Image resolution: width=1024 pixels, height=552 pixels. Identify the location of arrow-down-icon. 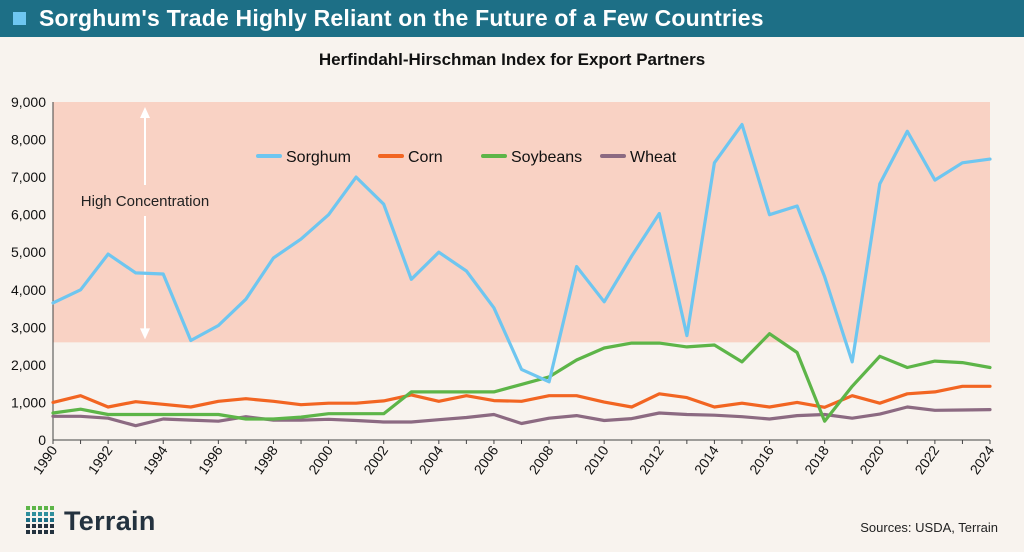
(145, 334).